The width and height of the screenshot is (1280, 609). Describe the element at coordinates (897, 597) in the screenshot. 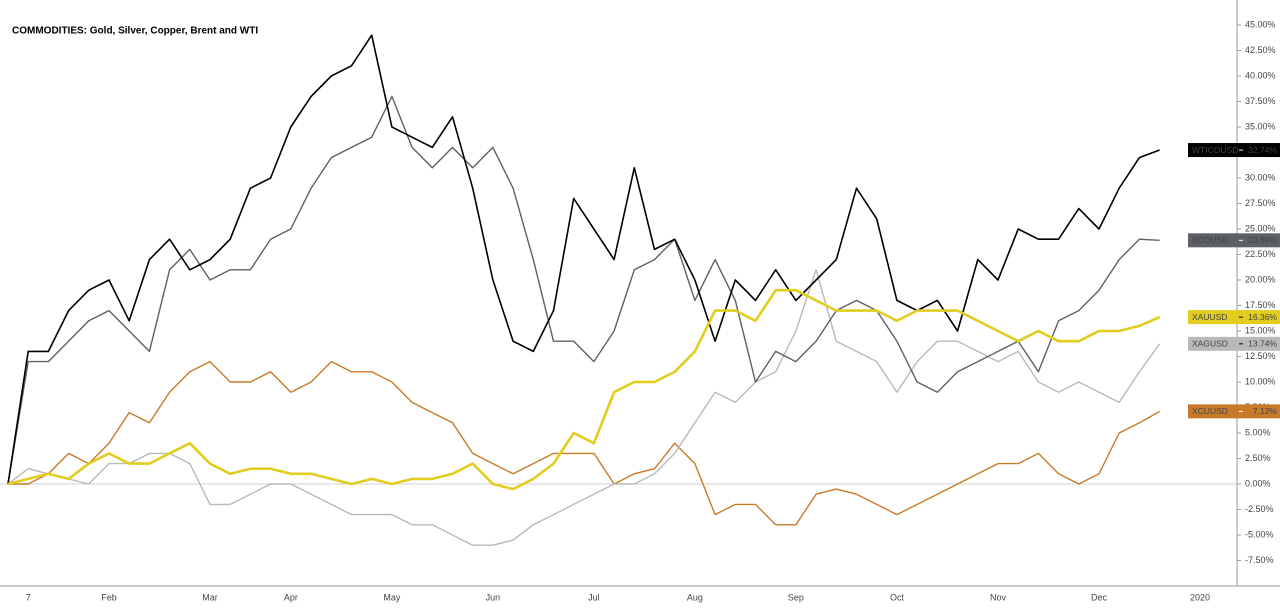

I see `x-tick-label: Oct` at that location.